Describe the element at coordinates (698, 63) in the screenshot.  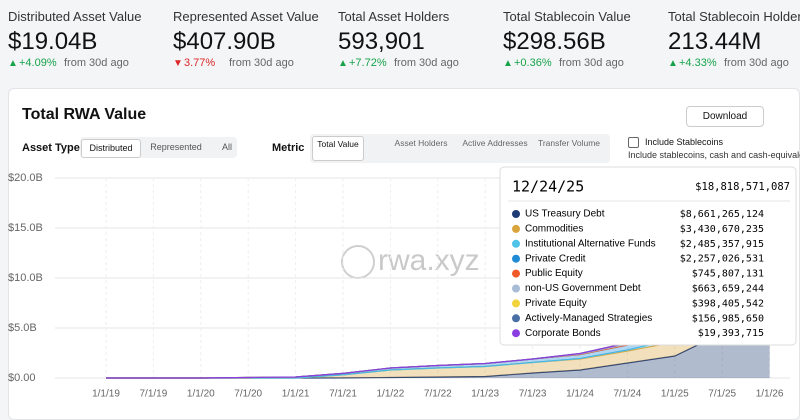
I see `stat-change: +4.33%` at that location.